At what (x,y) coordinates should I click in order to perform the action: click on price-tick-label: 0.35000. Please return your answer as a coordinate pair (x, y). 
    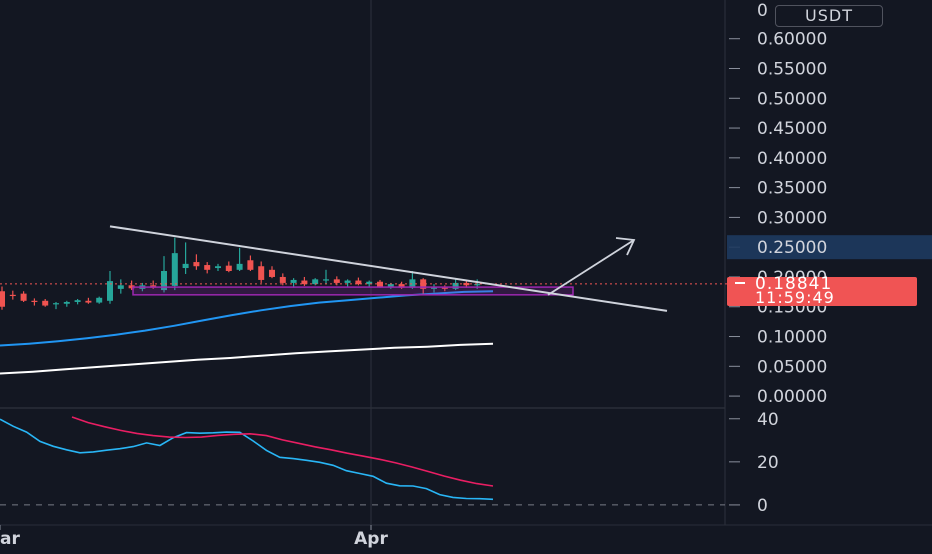
    Looking at the image, I should click on (792, 189).